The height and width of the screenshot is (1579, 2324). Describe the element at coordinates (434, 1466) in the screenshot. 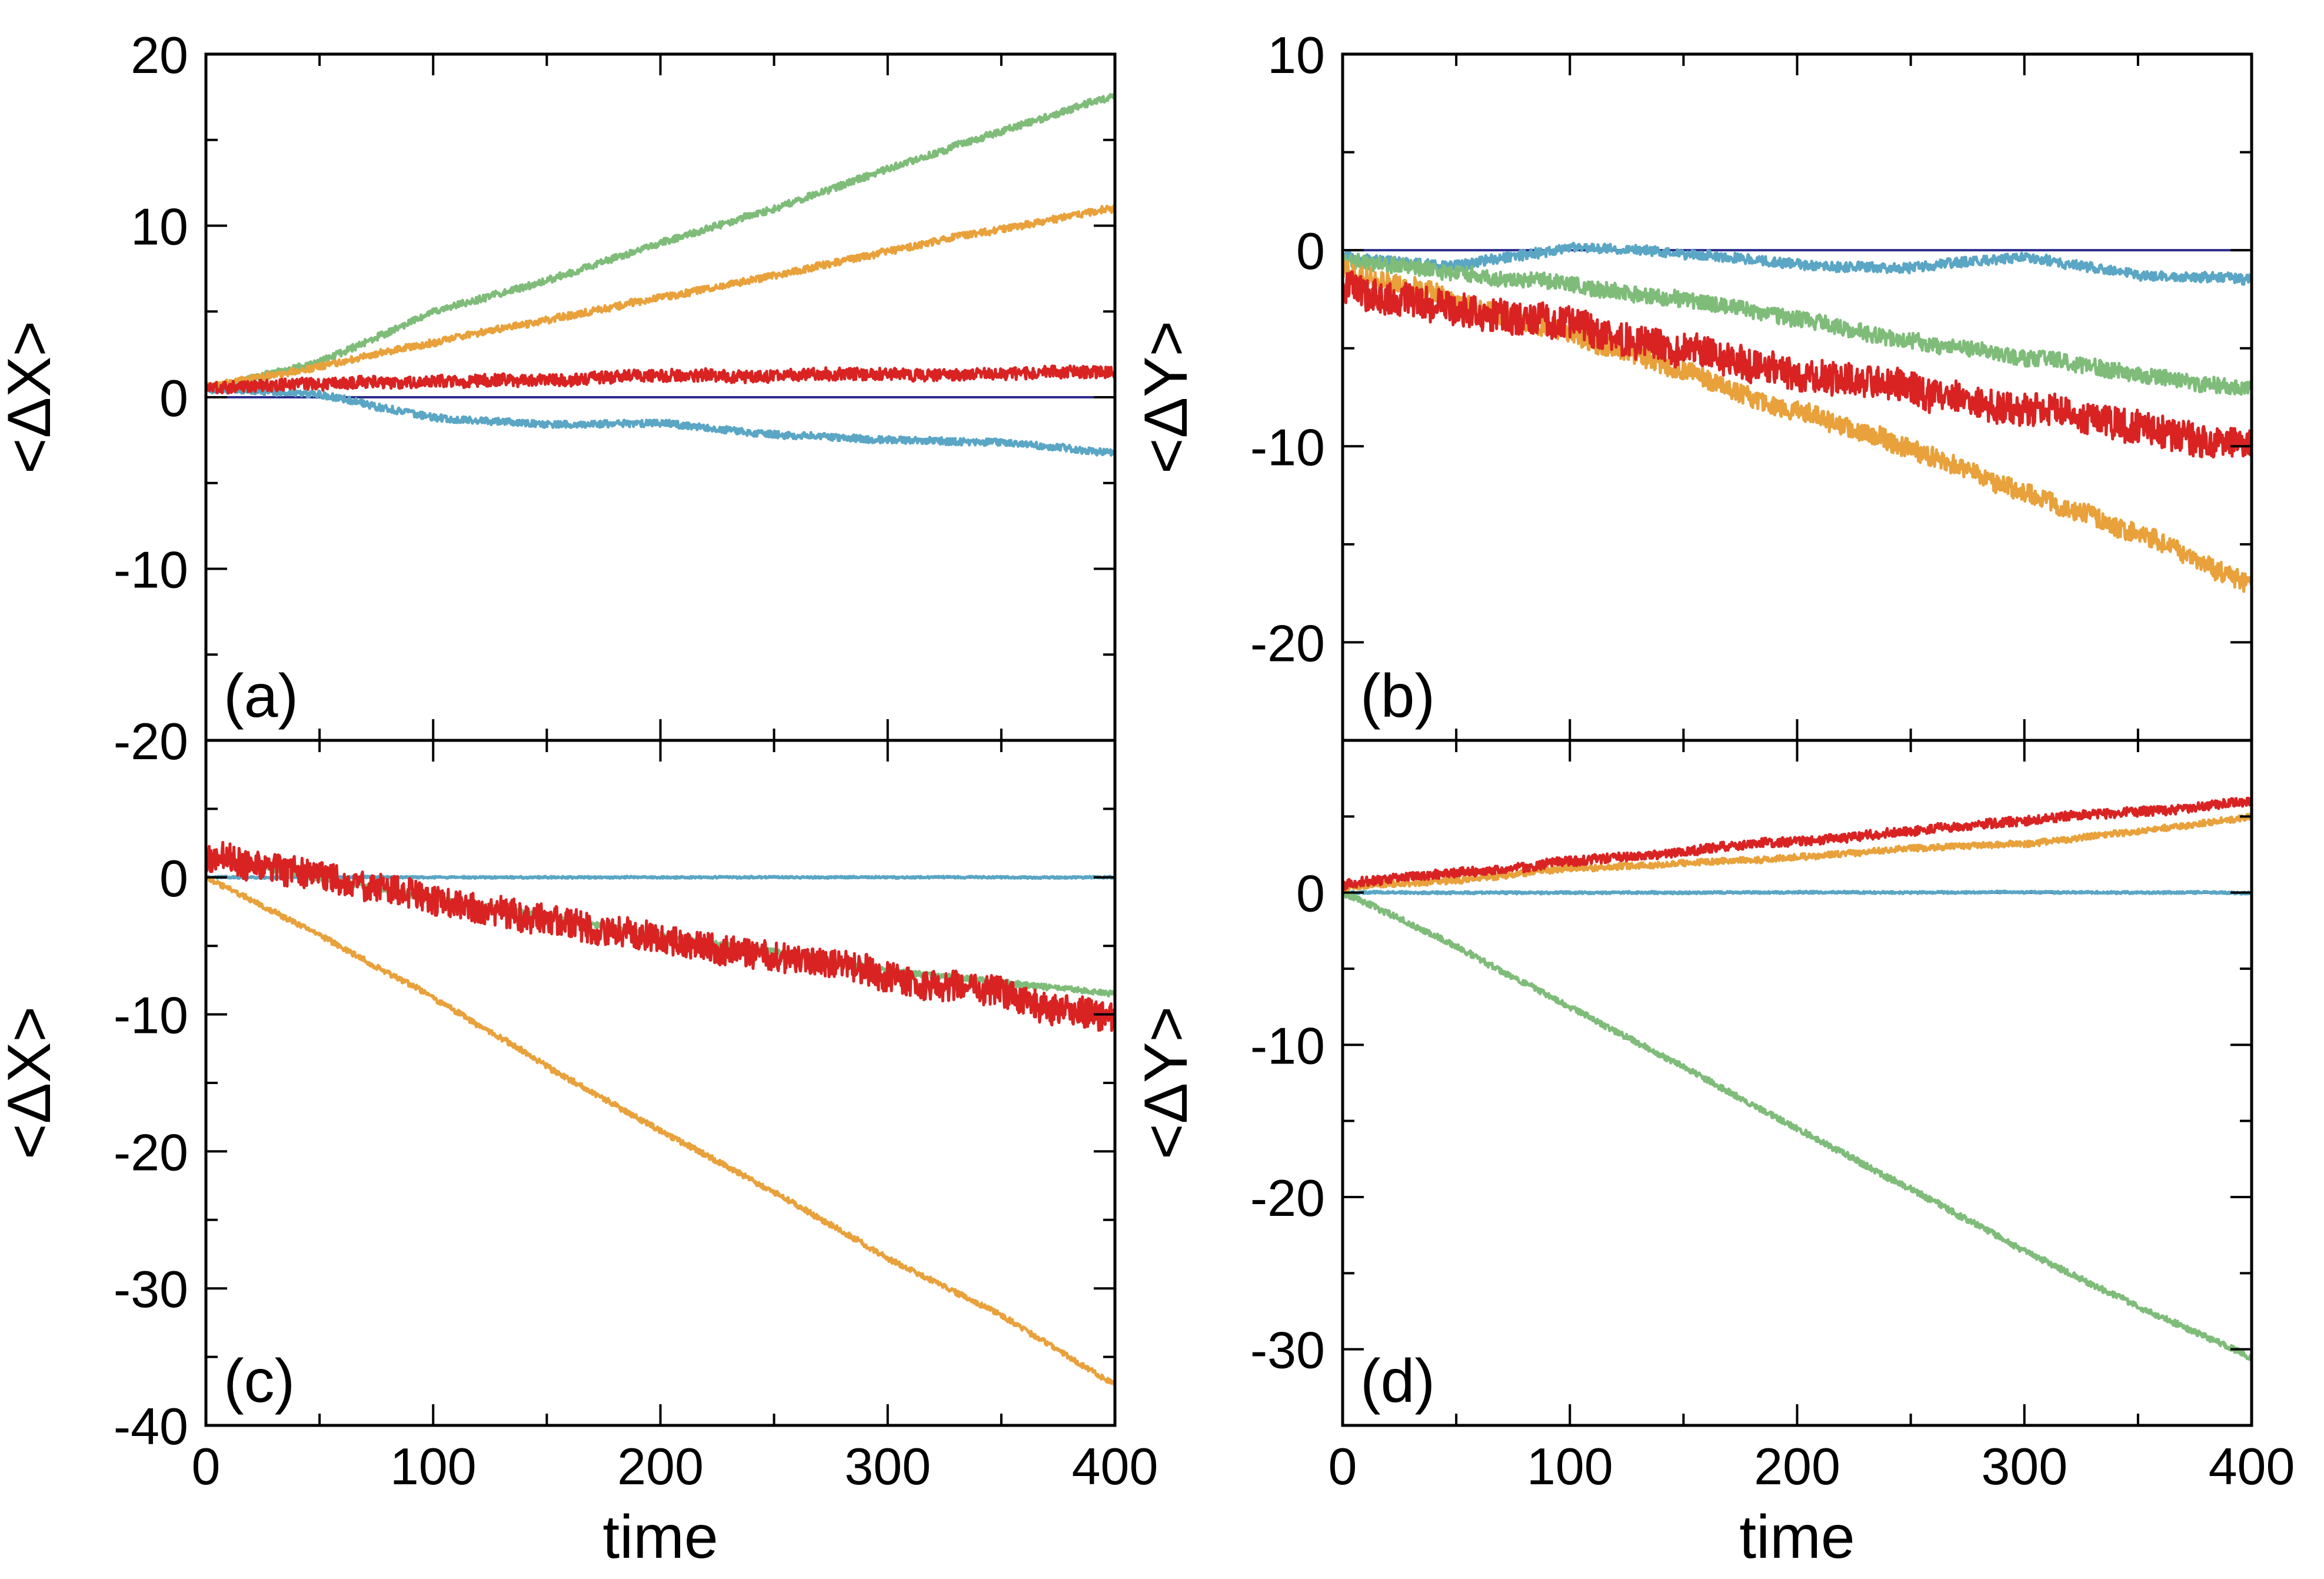

I see `x-tick-label-c: 100` at that location.